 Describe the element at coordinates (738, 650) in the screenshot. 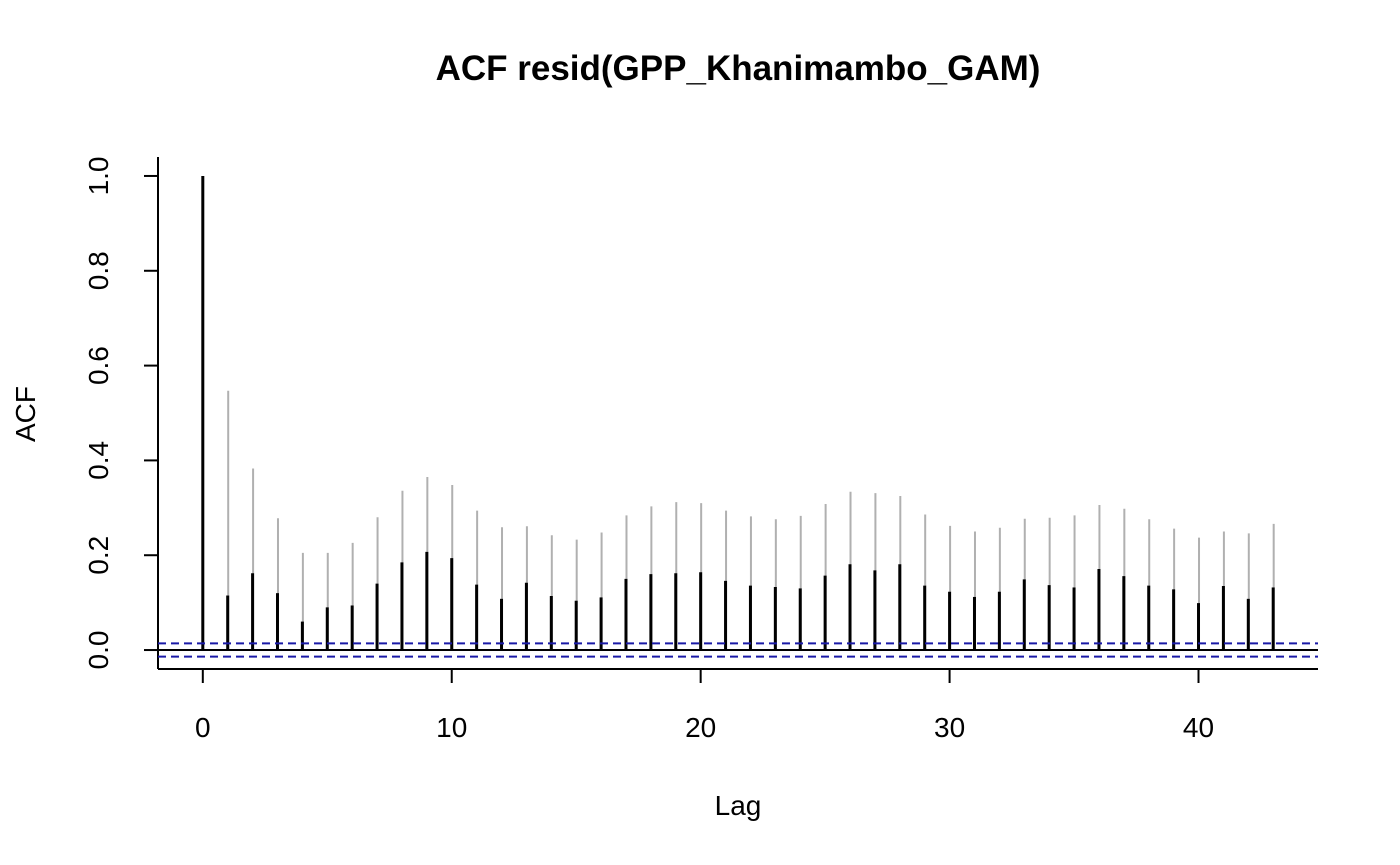

I see `reference-lines` at that location.